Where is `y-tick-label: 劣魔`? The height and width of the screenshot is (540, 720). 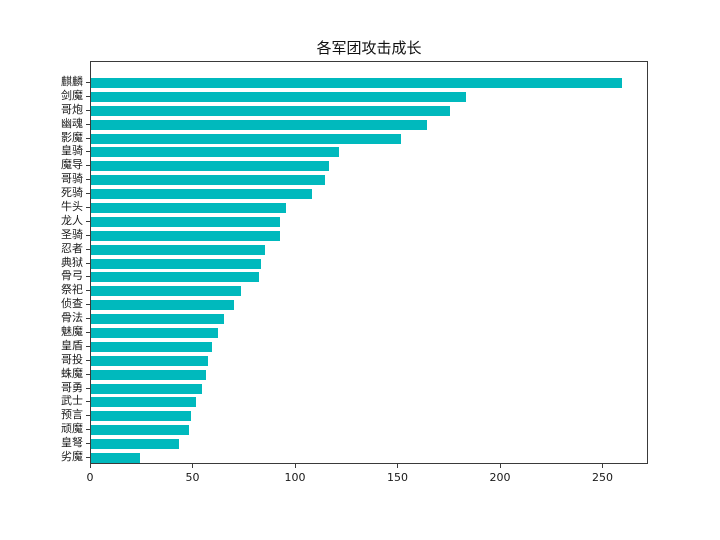 y-tick-label: 劣魔 is located at coordinates (72, 457).